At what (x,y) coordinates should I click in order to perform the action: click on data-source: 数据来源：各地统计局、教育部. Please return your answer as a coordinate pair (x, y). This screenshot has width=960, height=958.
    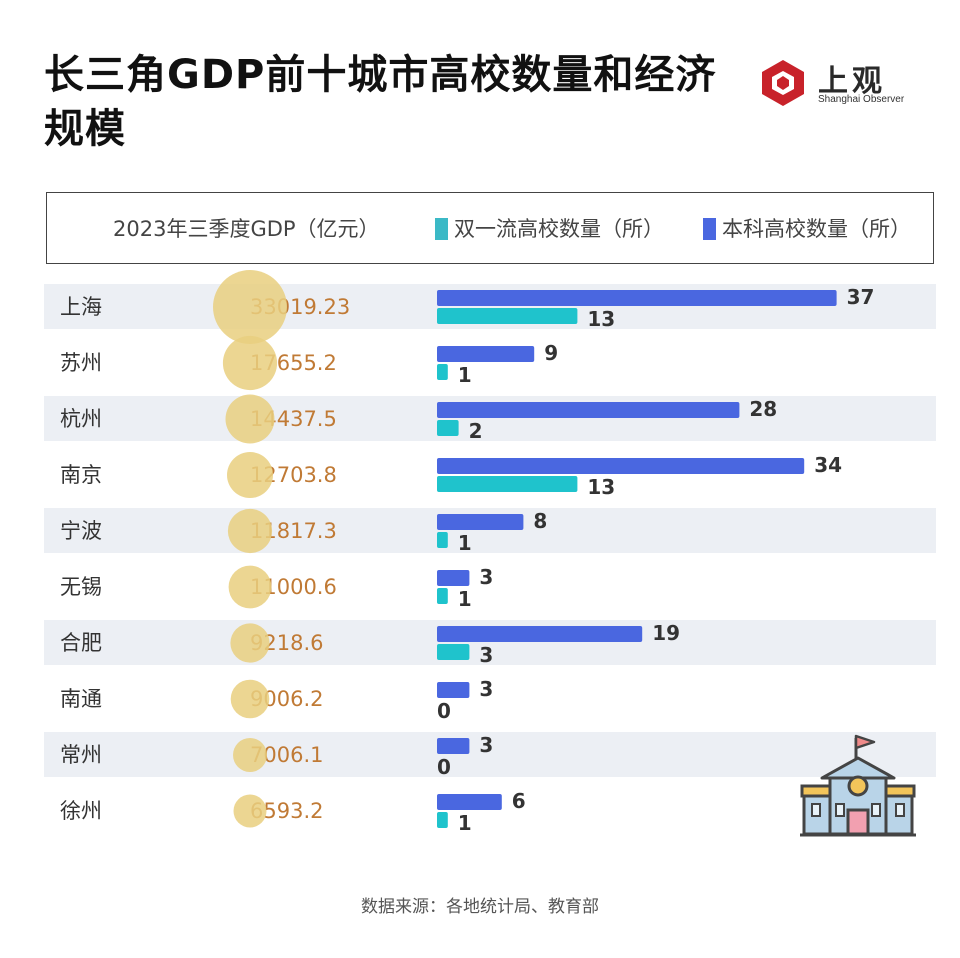
    Looking at the image, I should click on (480, 907).